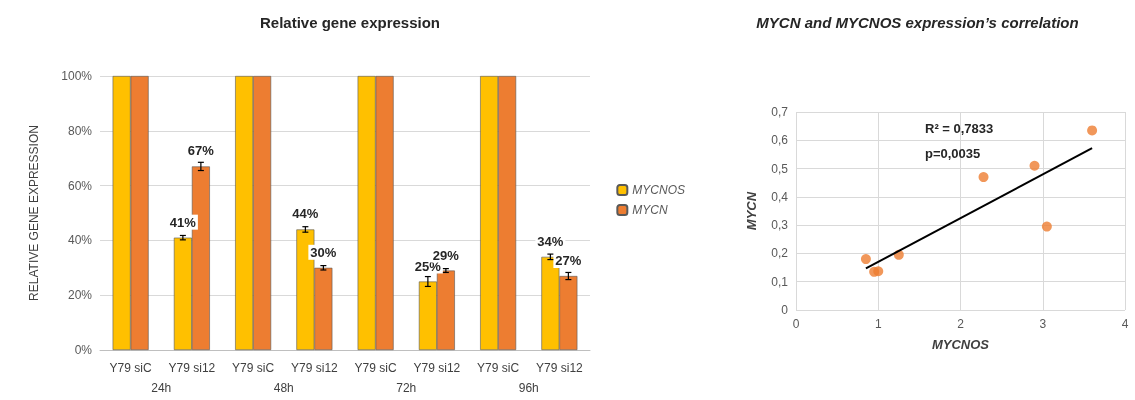 This screenshot has width=1135, height=400. What do you see at coordinates (960, 344) in the screenshot?
I see `x-axis-title: MYCNOS` at bounding box center [960, 344].